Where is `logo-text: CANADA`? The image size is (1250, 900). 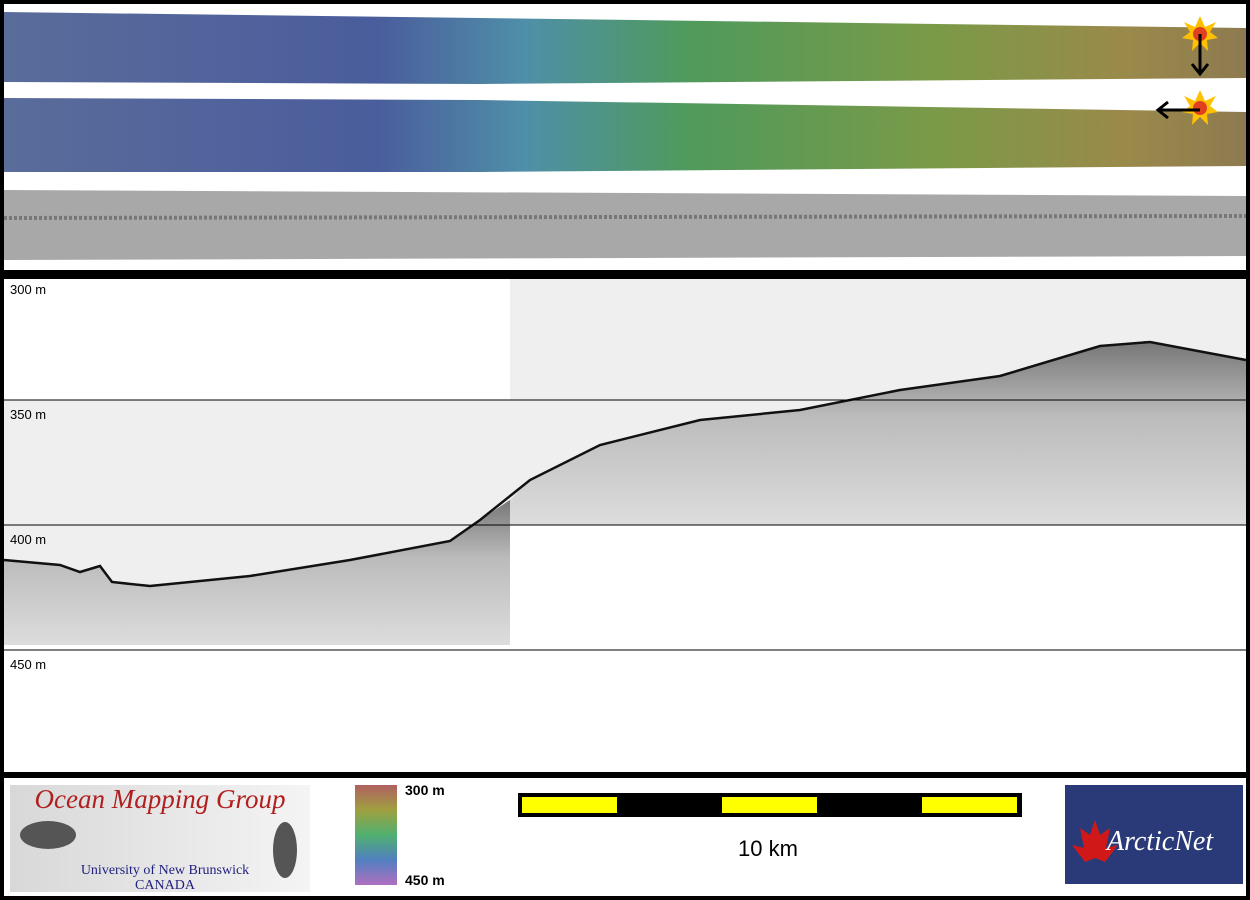
logo-text: CANADA is located at coordinates (165, 885).